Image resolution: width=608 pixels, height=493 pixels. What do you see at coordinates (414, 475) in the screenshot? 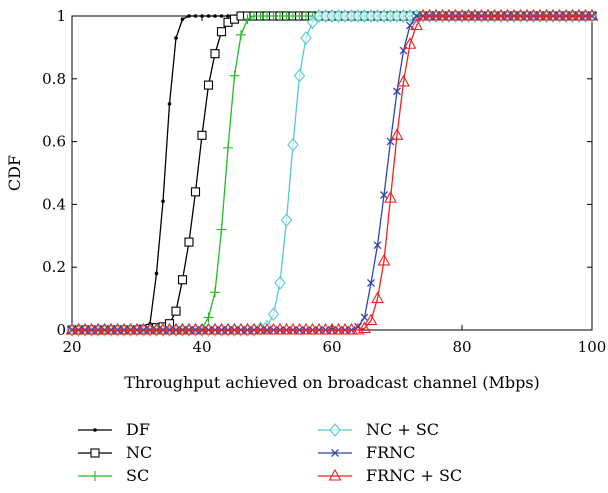
I see `legend-label: FRNC + SC` at bounding box center [414, 475].